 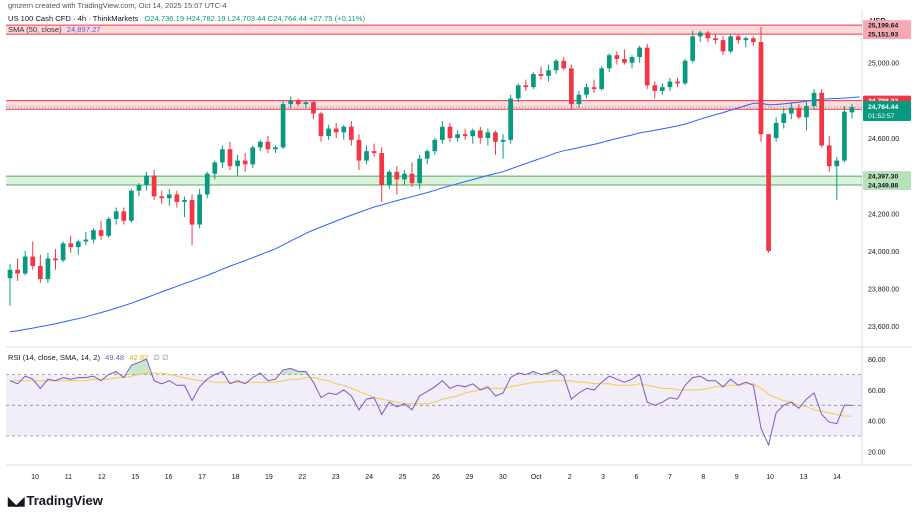 What do you see at coordinates (431, 394) in the screenshot?
I see `rsi-sma-line` at bounding box center [431, 394].